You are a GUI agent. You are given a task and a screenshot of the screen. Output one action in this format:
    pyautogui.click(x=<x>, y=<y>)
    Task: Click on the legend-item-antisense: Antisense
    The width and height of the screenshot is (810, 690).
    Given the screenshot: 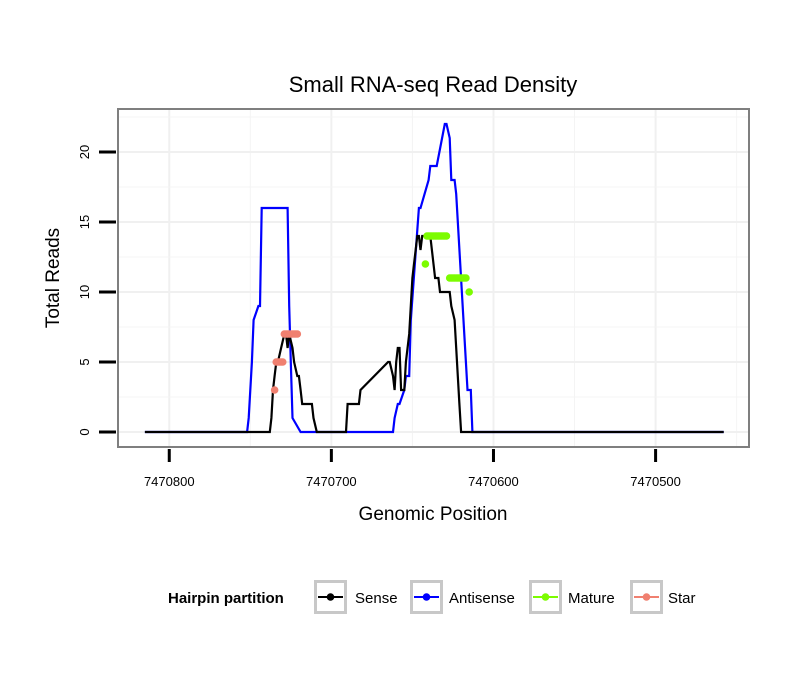 What is the action you would take?
    pyautogui.click(x=462, y=597)
    